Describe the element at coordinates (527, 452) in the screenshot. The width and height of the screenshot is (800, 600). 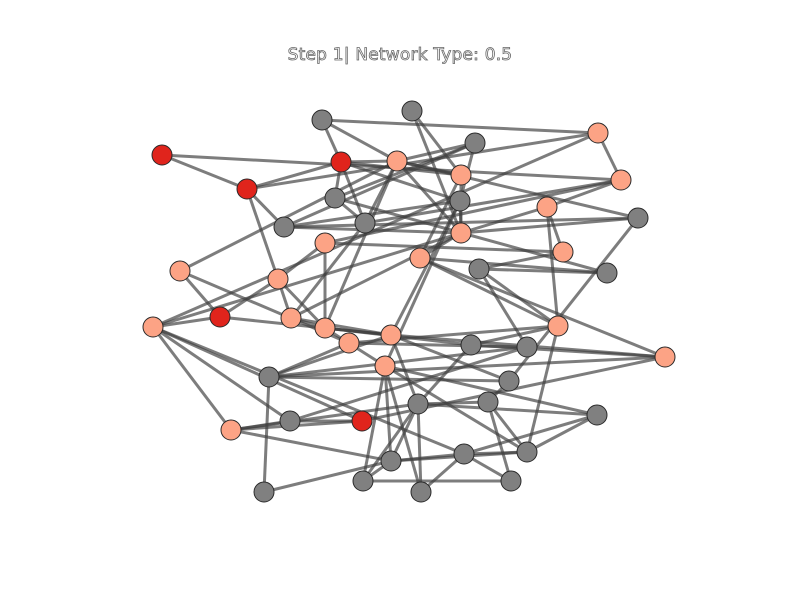
I see `node-n44-susceptible` at that location.